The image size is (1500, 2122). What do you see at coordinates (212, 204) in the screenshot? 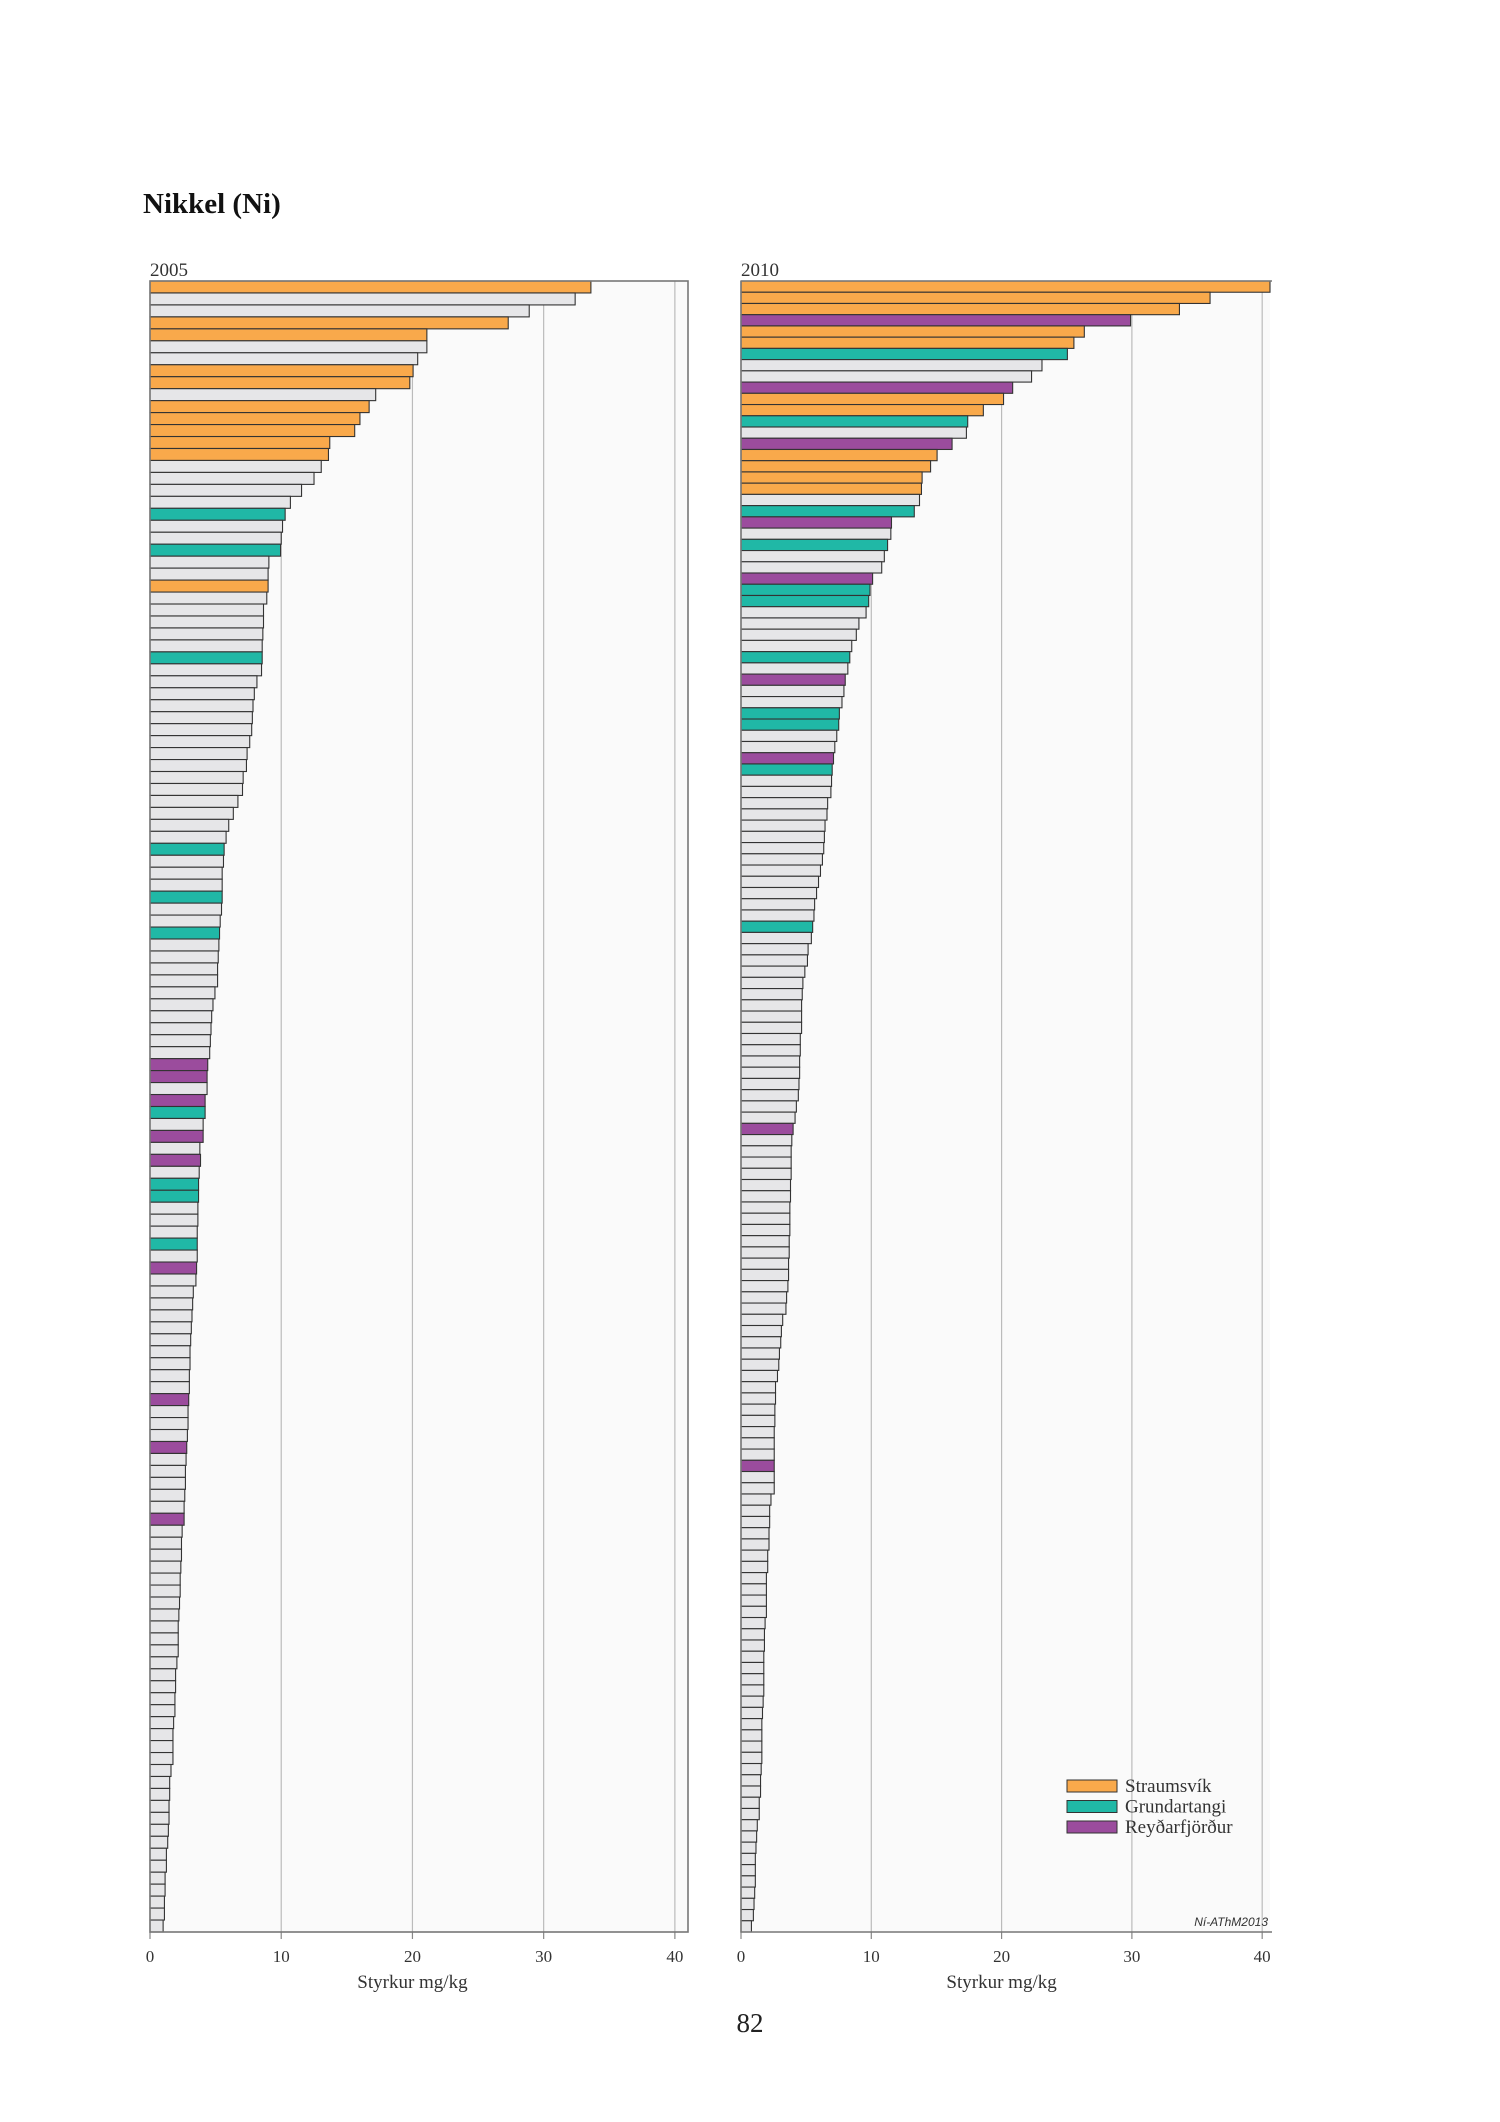
I see `page-title: Nikkel (Ni)` at bounding box center [212, 204].